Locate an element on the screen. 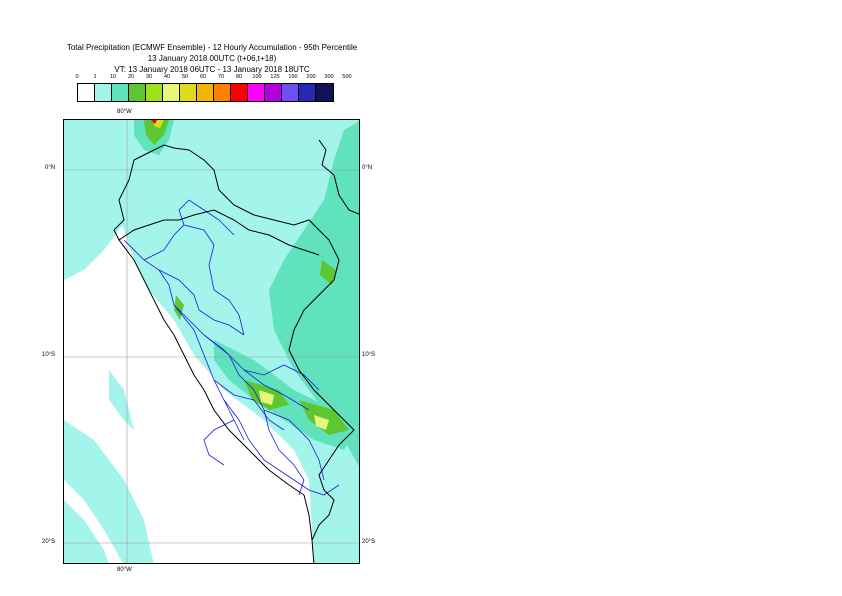  legend-tick-label: 100 is located at coordinates (257, 77).